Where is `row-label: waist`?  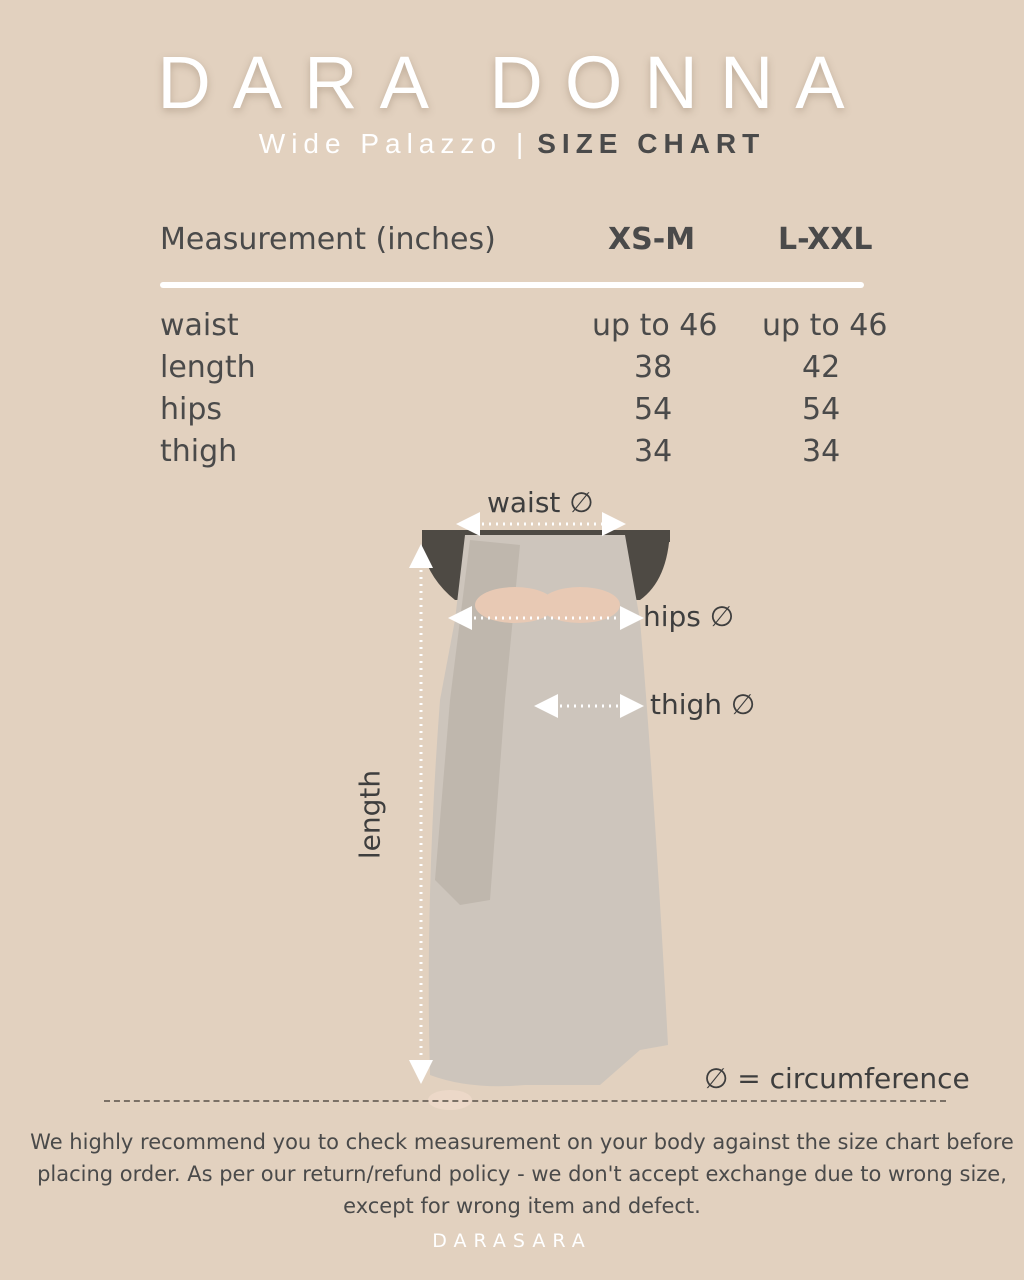 row-label: waist is located at coordinates (199, 325).